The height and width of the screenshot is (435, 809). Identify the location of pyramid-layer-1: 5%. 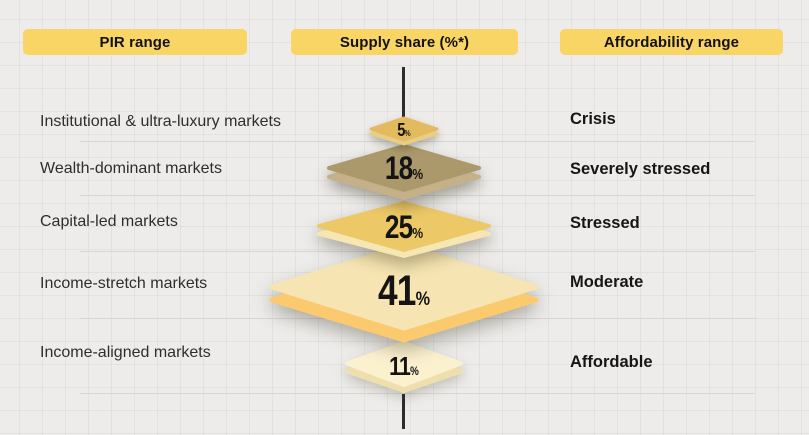
(404, 131).